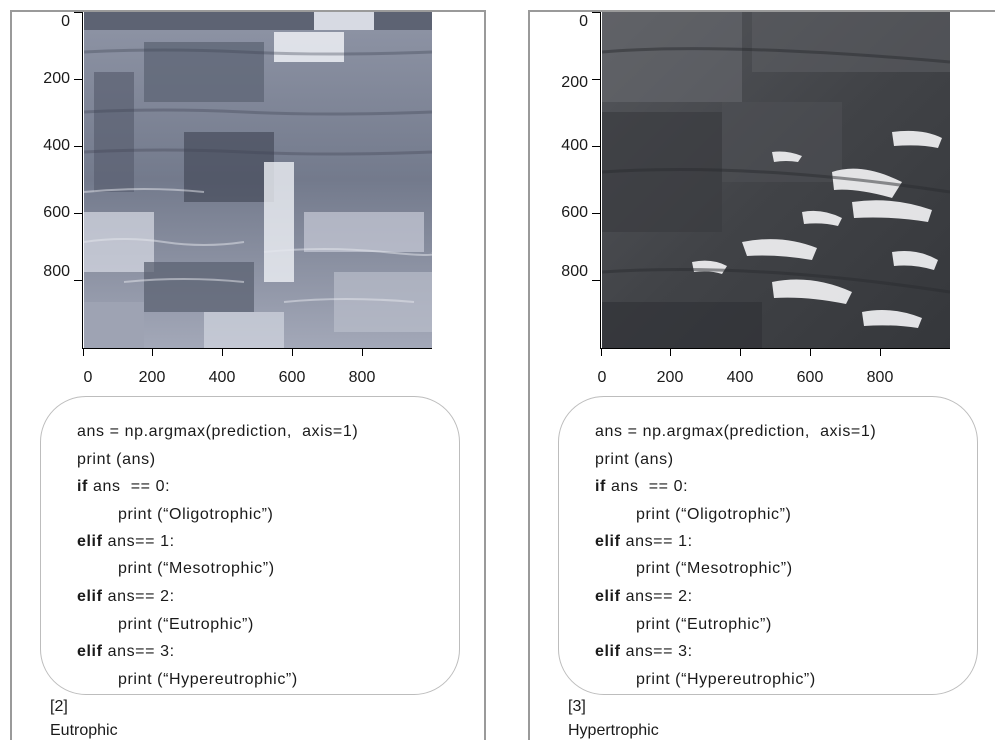  I want to click on left-y-tick-label: 0, so click(65, 21).